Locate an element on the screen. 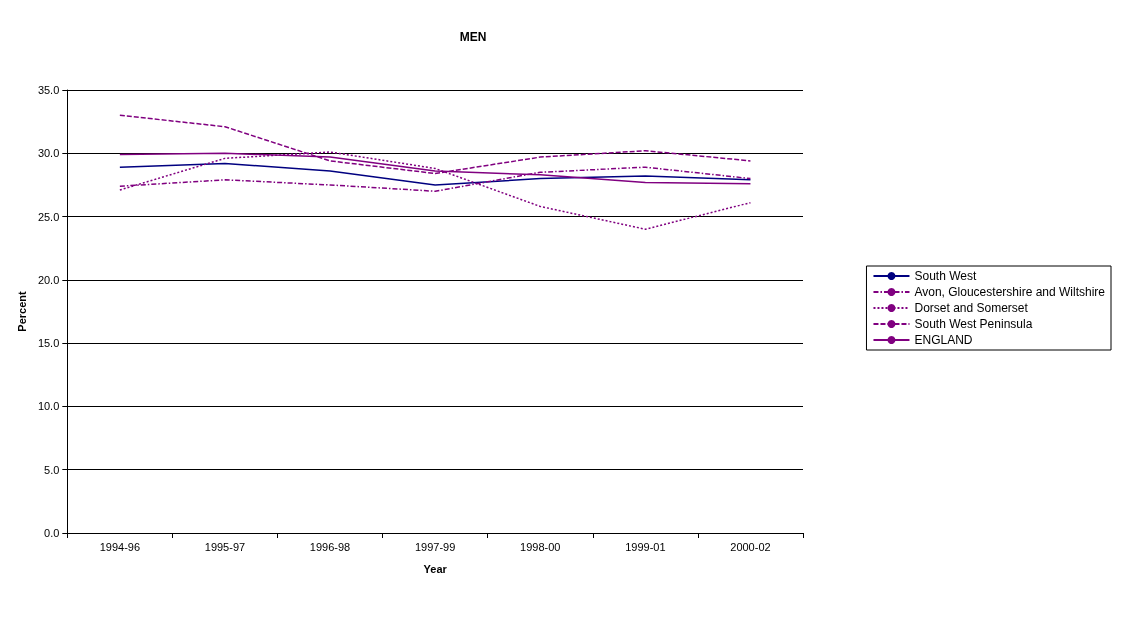  legend-label: ENGLAND is located at coordinates (943, 340).